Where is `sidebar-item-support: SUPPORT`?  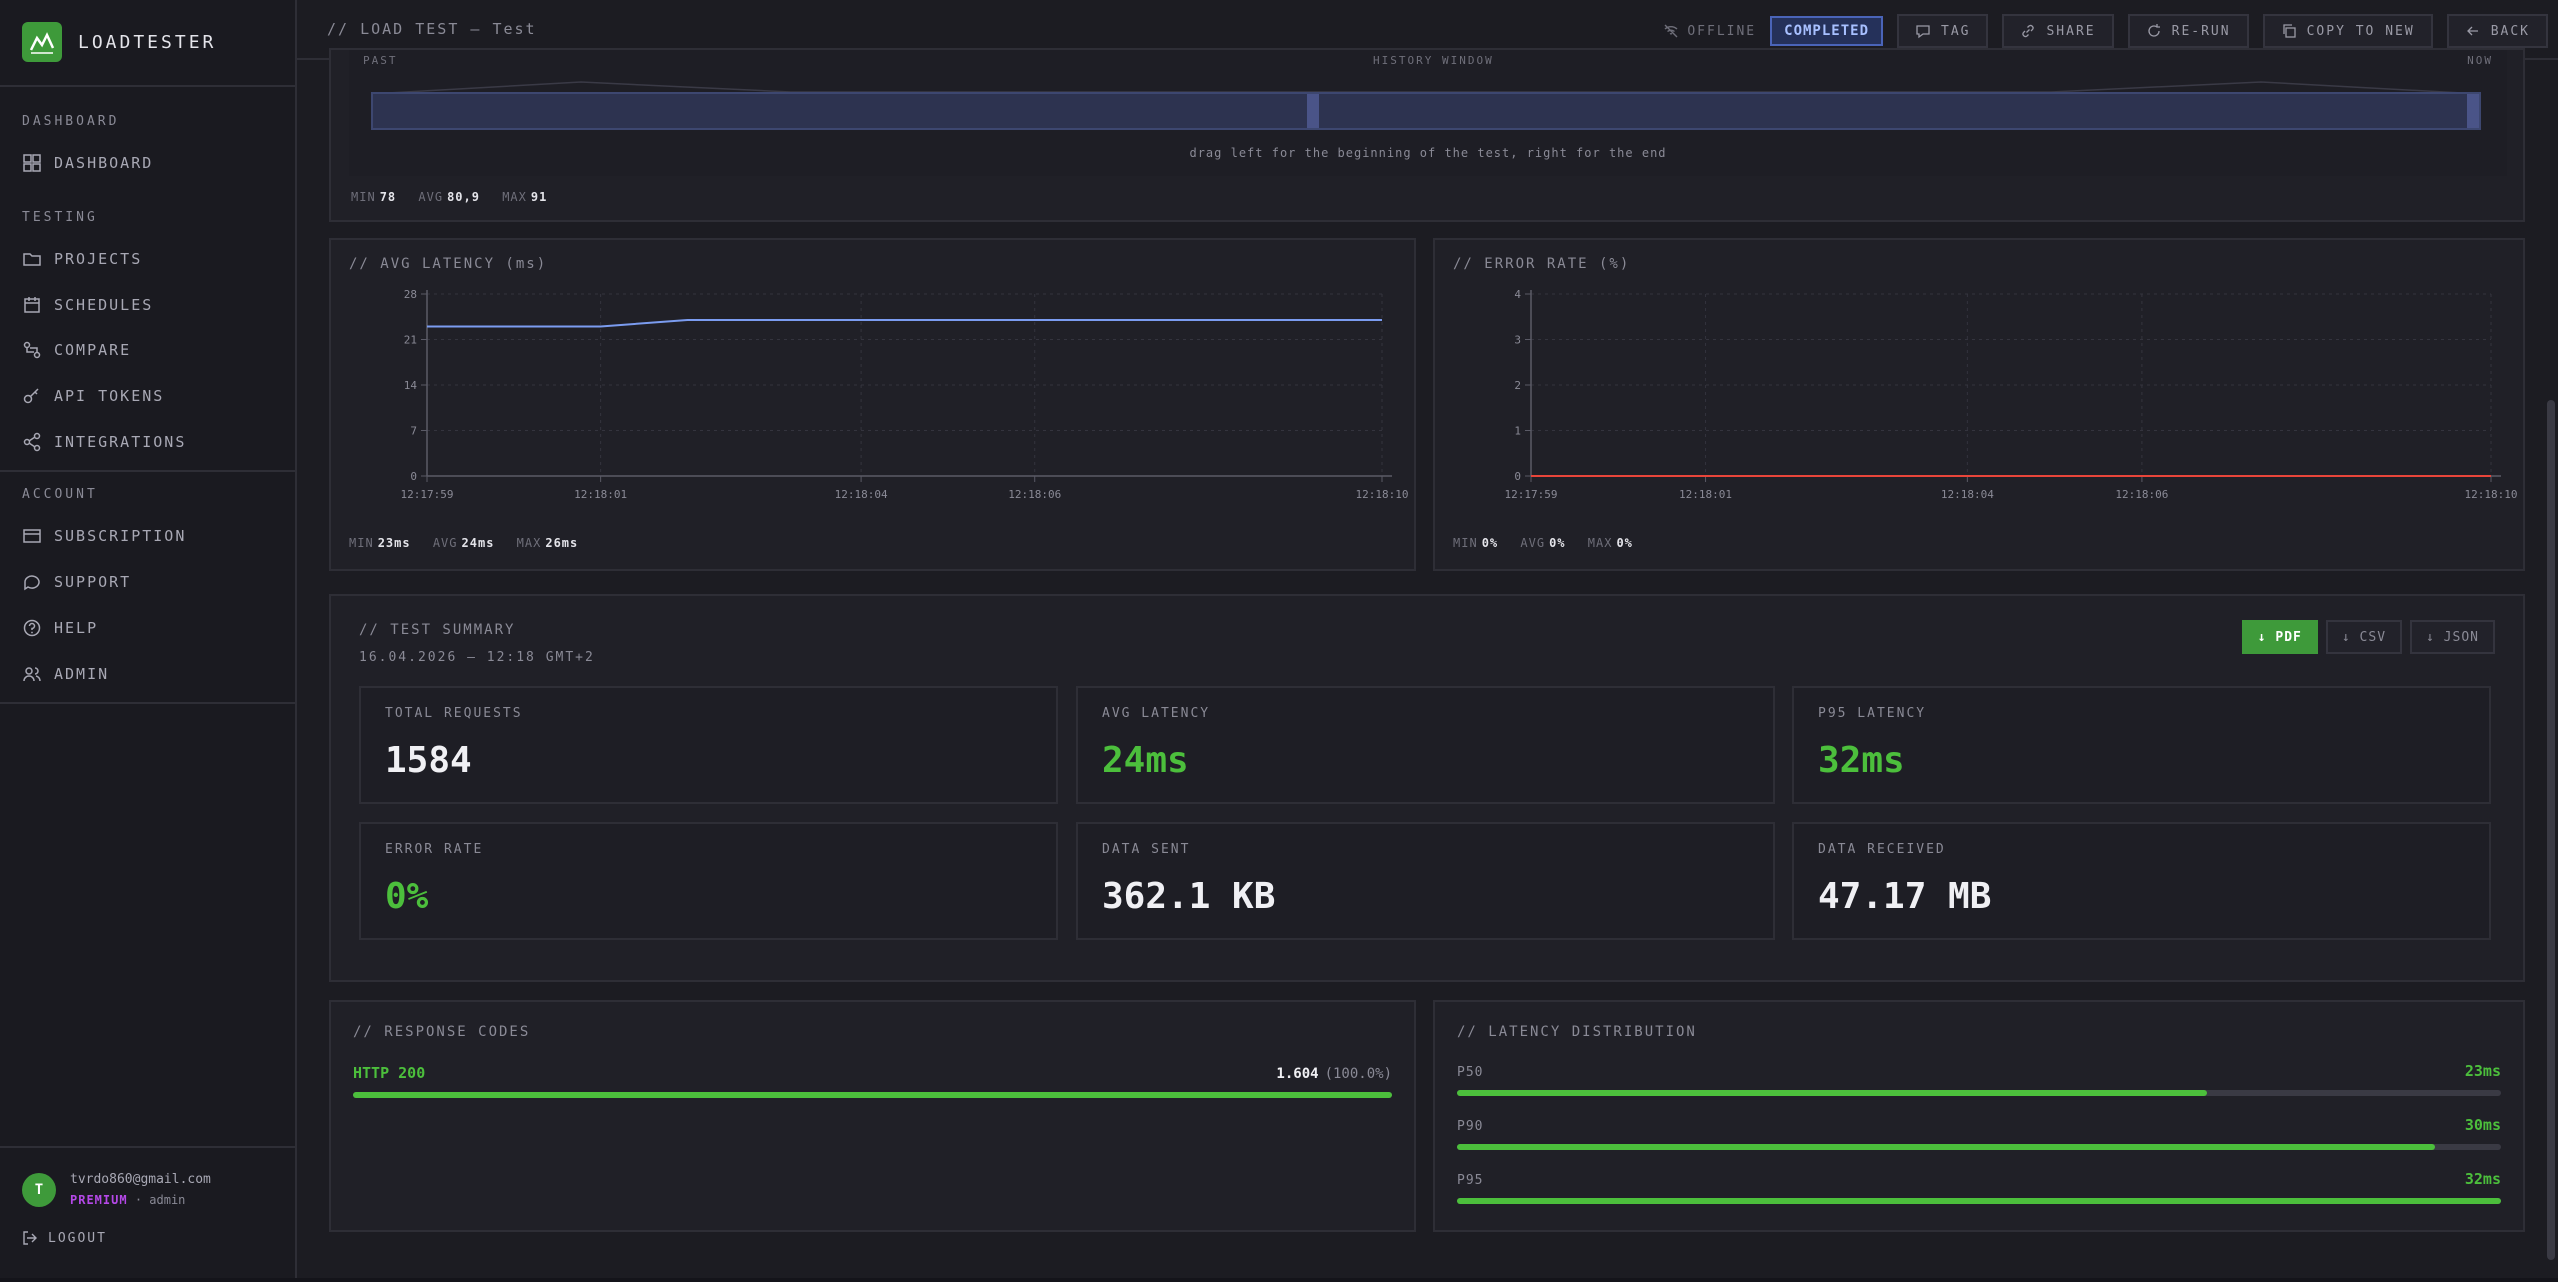
sidebar-item-support: SUPPORT is located at coordinates (76, 582).